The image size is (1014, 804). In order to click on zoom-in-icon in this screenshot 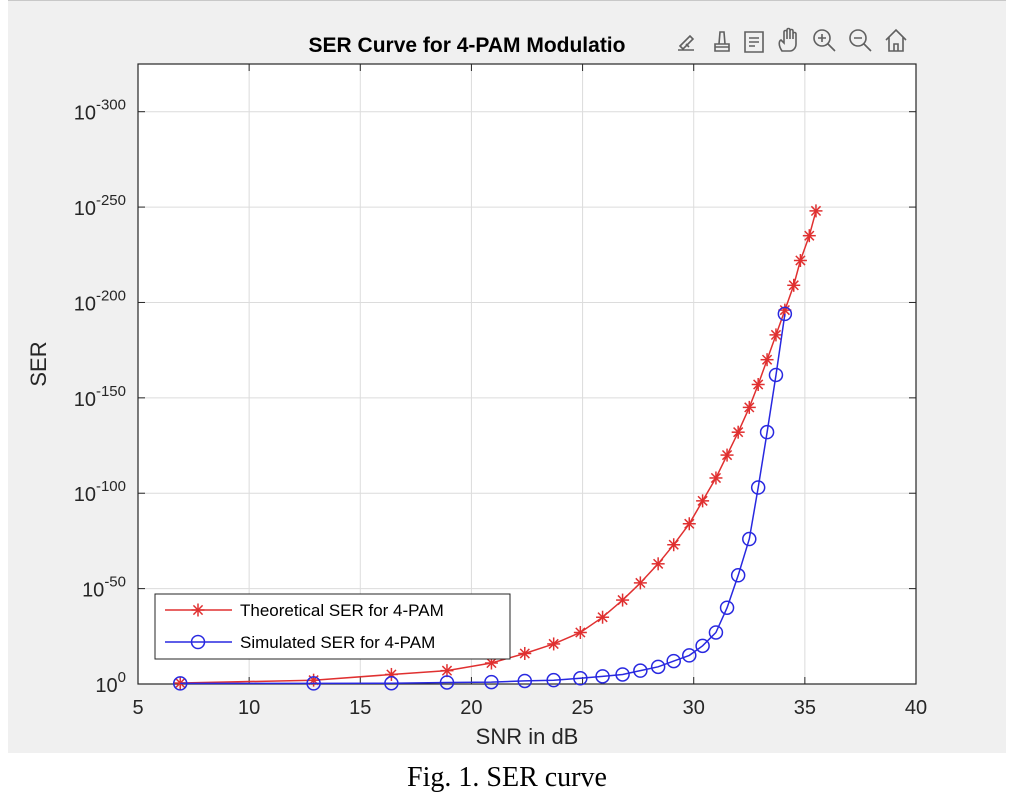, I will do `click(824, 40)`.